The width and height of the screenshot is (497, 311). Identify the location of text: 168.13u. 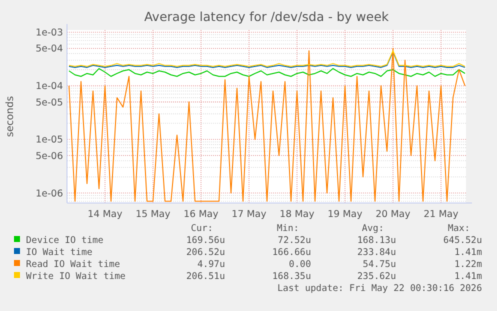
(376, 240).